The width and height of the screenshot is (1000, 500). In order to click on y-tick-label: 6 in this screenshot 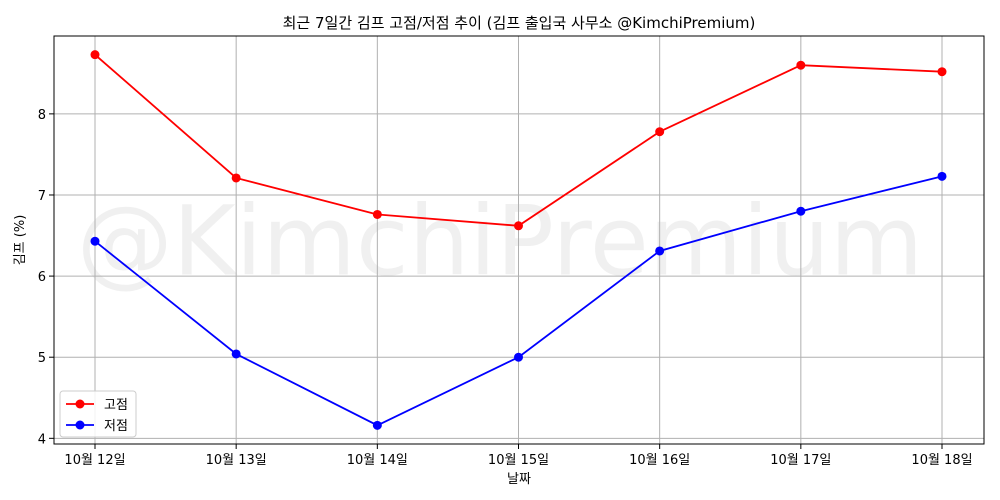, I will do `click(42, 277)`.